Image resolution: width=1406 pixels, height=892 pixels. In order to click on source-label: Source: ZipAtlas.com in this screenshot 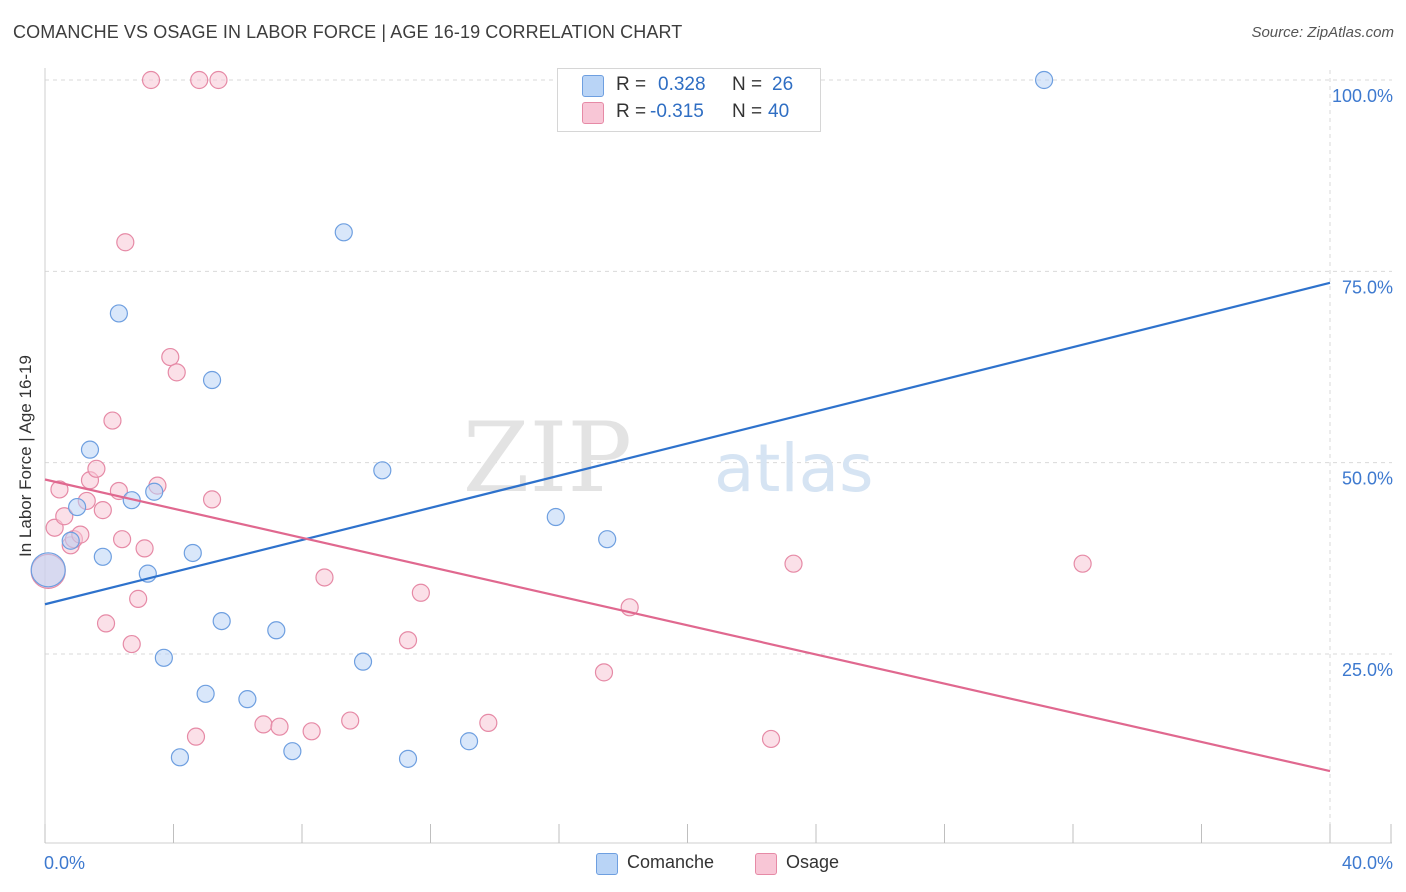, I will do `click(1322, 32)`.